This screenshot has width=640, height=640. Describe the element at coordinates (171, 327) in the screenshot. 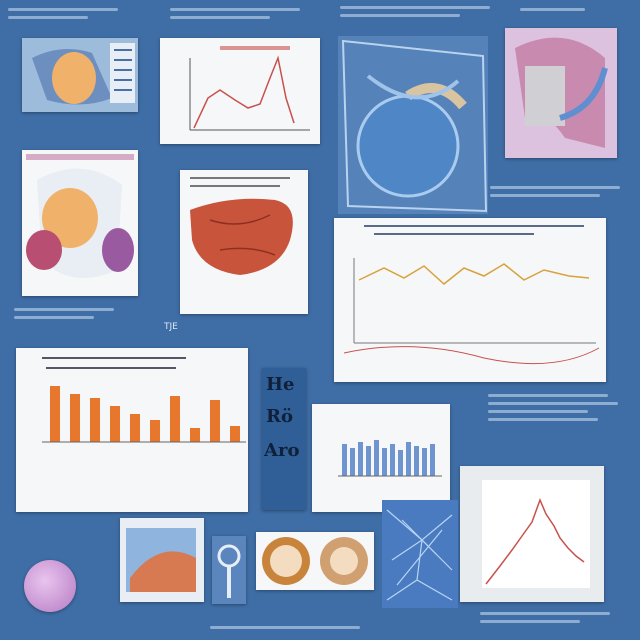

I see `liver-caption: TJE` at that location.